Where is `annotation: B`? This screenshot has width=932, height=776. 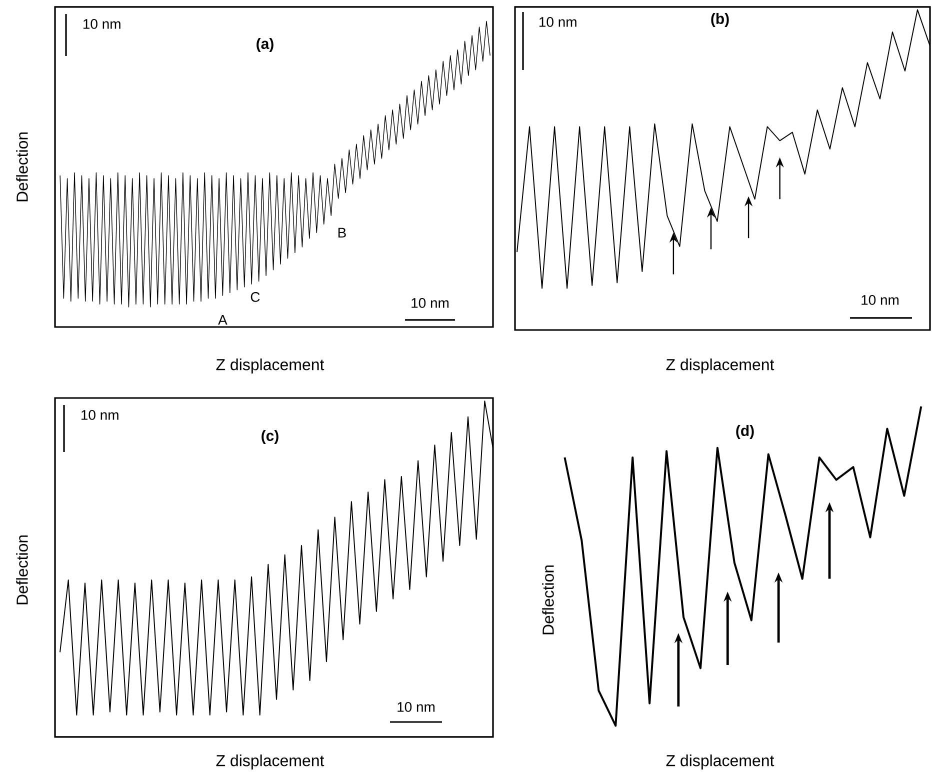
annotation: B is located at coordinates (342, 233).